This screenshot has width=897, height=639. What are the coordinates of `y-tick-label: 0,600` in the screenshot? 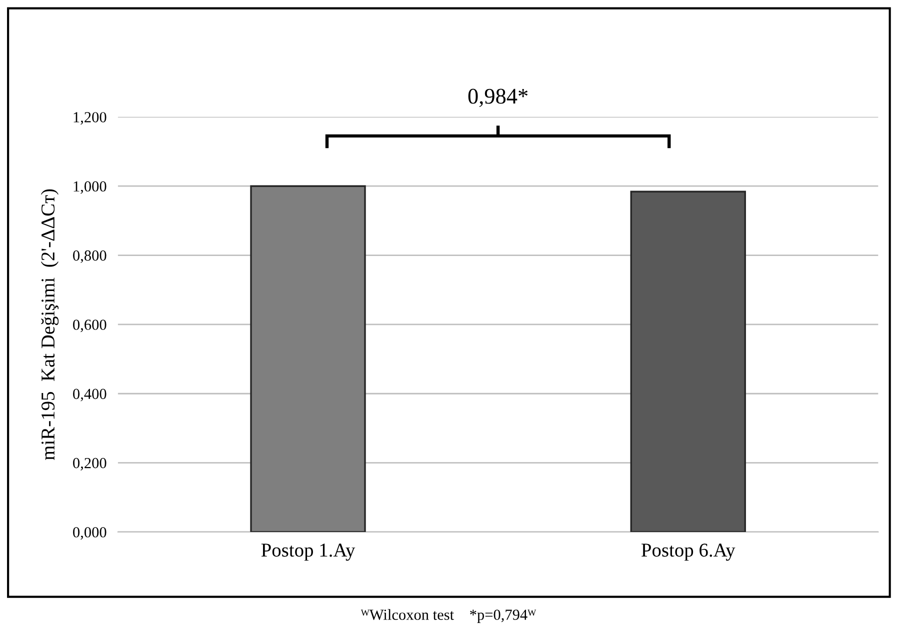 It's located at (89, 326).